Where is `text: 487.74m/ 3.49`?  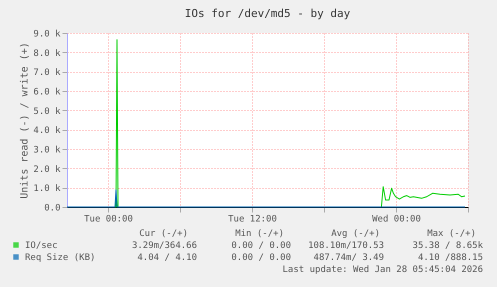 text: 487.74m/ 3.49 is located at coordinates (349, 258).